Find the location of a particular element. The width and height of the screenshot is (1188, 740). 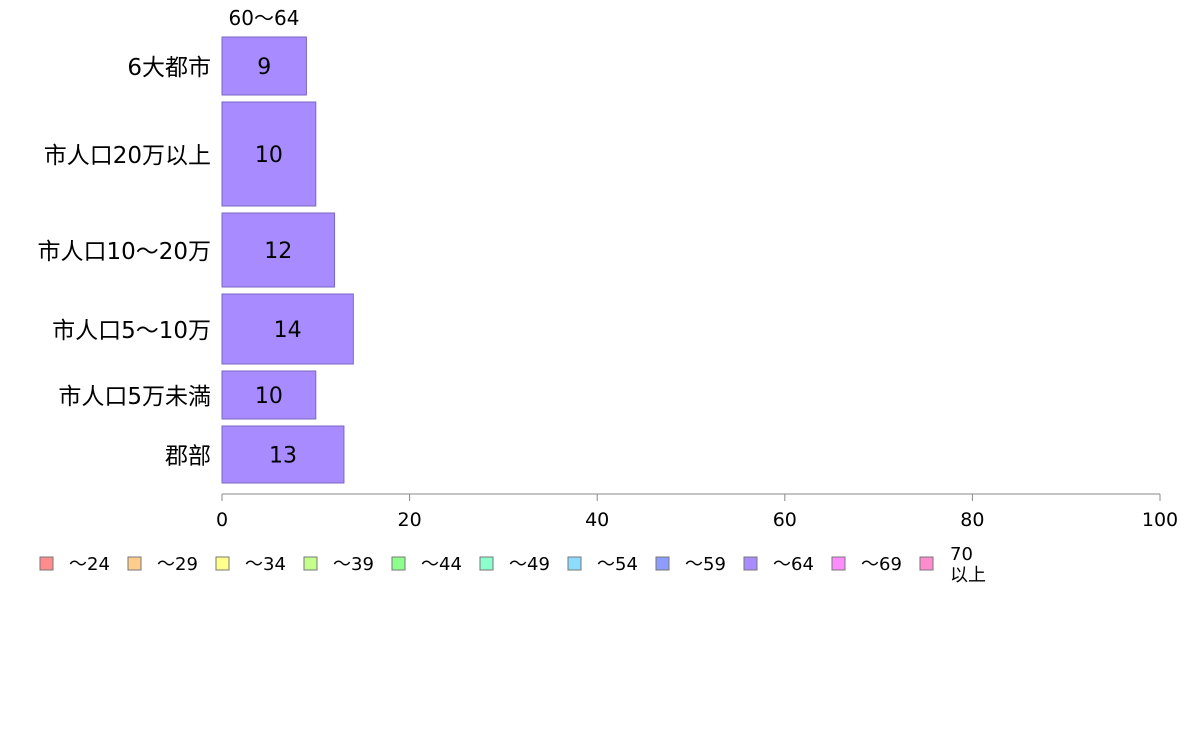

bar-value-label: 14 is located at coordinates (288, 330).